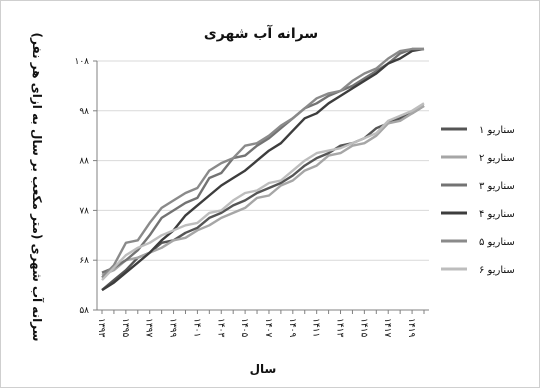 The width and height of the screenshot is (540, 391). Describe the element at coordinates (316, 327) in the screenshot. I see `x-tick-label: ۱۴۱۱` at that location.